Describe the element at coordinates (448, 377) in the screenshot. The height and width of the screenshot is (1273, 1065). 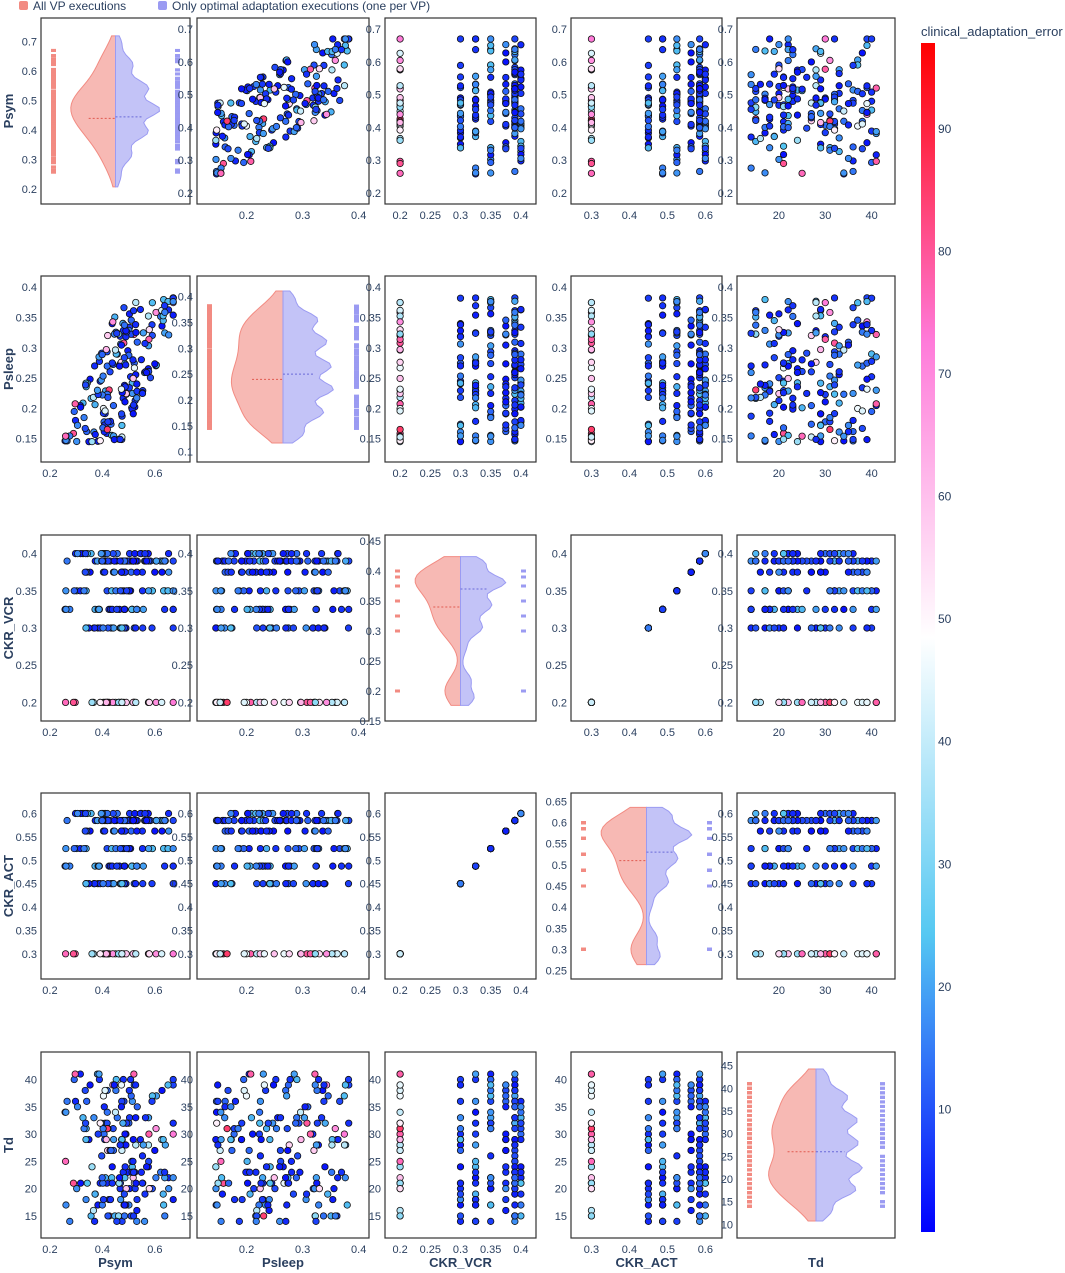
I see `panel-Psleep-vs-CKR_VCR: 0.2 0.25 0.3 0.35 0.40.150.20.250.30.350.4` at that location.